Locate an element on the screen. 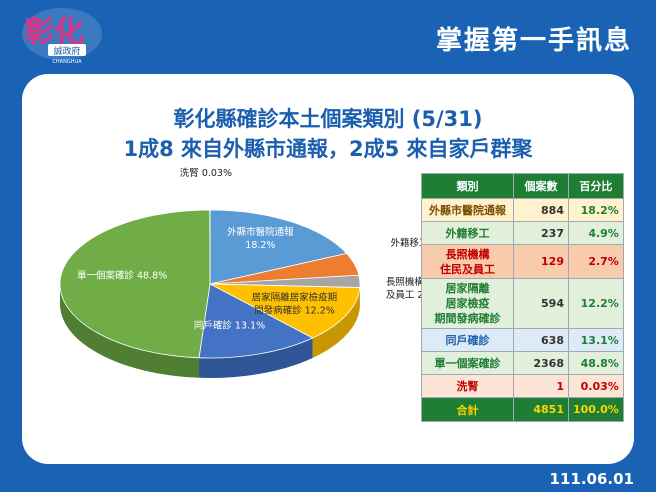 Image resolution: width=656 pixels, height=492 pixels. total-percent: 100.0% is located at coordinates (596, 409).